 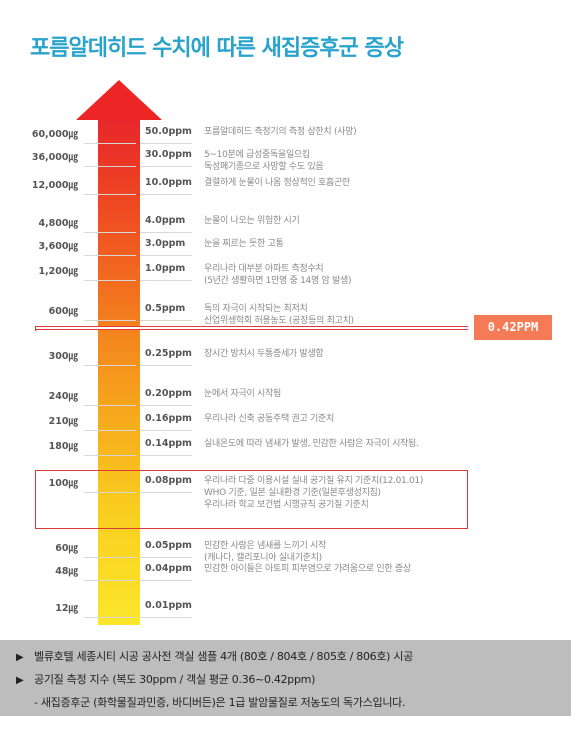 I want to click on ppm-value: 0.05ppm, so click(x=168, y=545).